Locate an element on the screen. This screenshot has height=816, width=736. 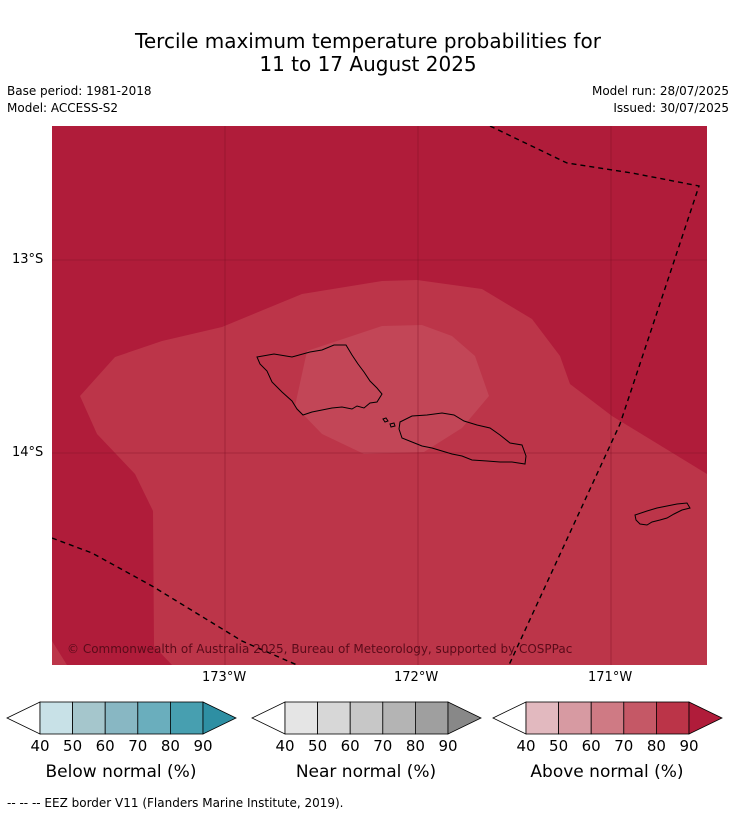
legend-below-normal: 40 50 60 70 80 90 is located at coordinates (121, 728).